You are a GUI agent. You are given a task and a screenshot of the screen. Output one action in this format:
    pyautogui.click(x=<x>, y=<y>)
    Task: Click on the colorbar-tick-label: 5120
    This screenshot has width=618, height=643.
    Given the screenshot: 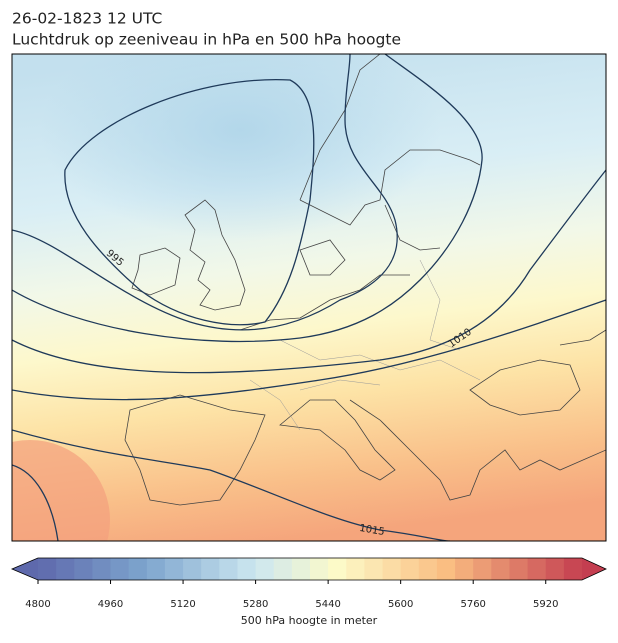 What is the action you would take?
    pyautogui.click(x=182, y=604)
    